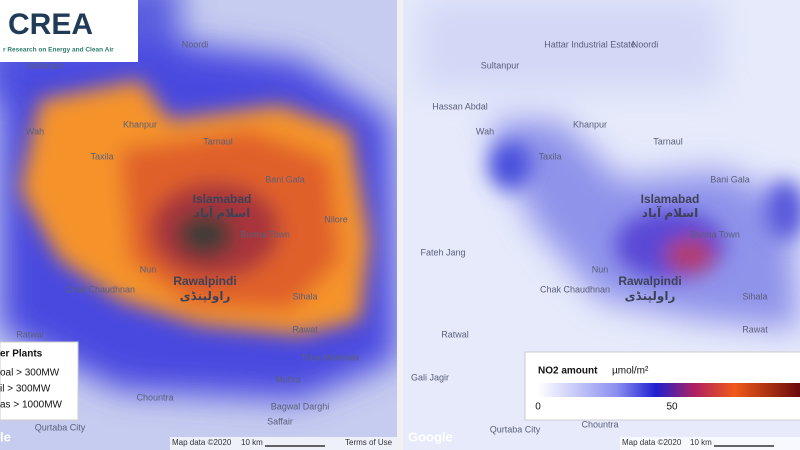  I want to click on place-label: Hassan Abdal, so click(460, 106).